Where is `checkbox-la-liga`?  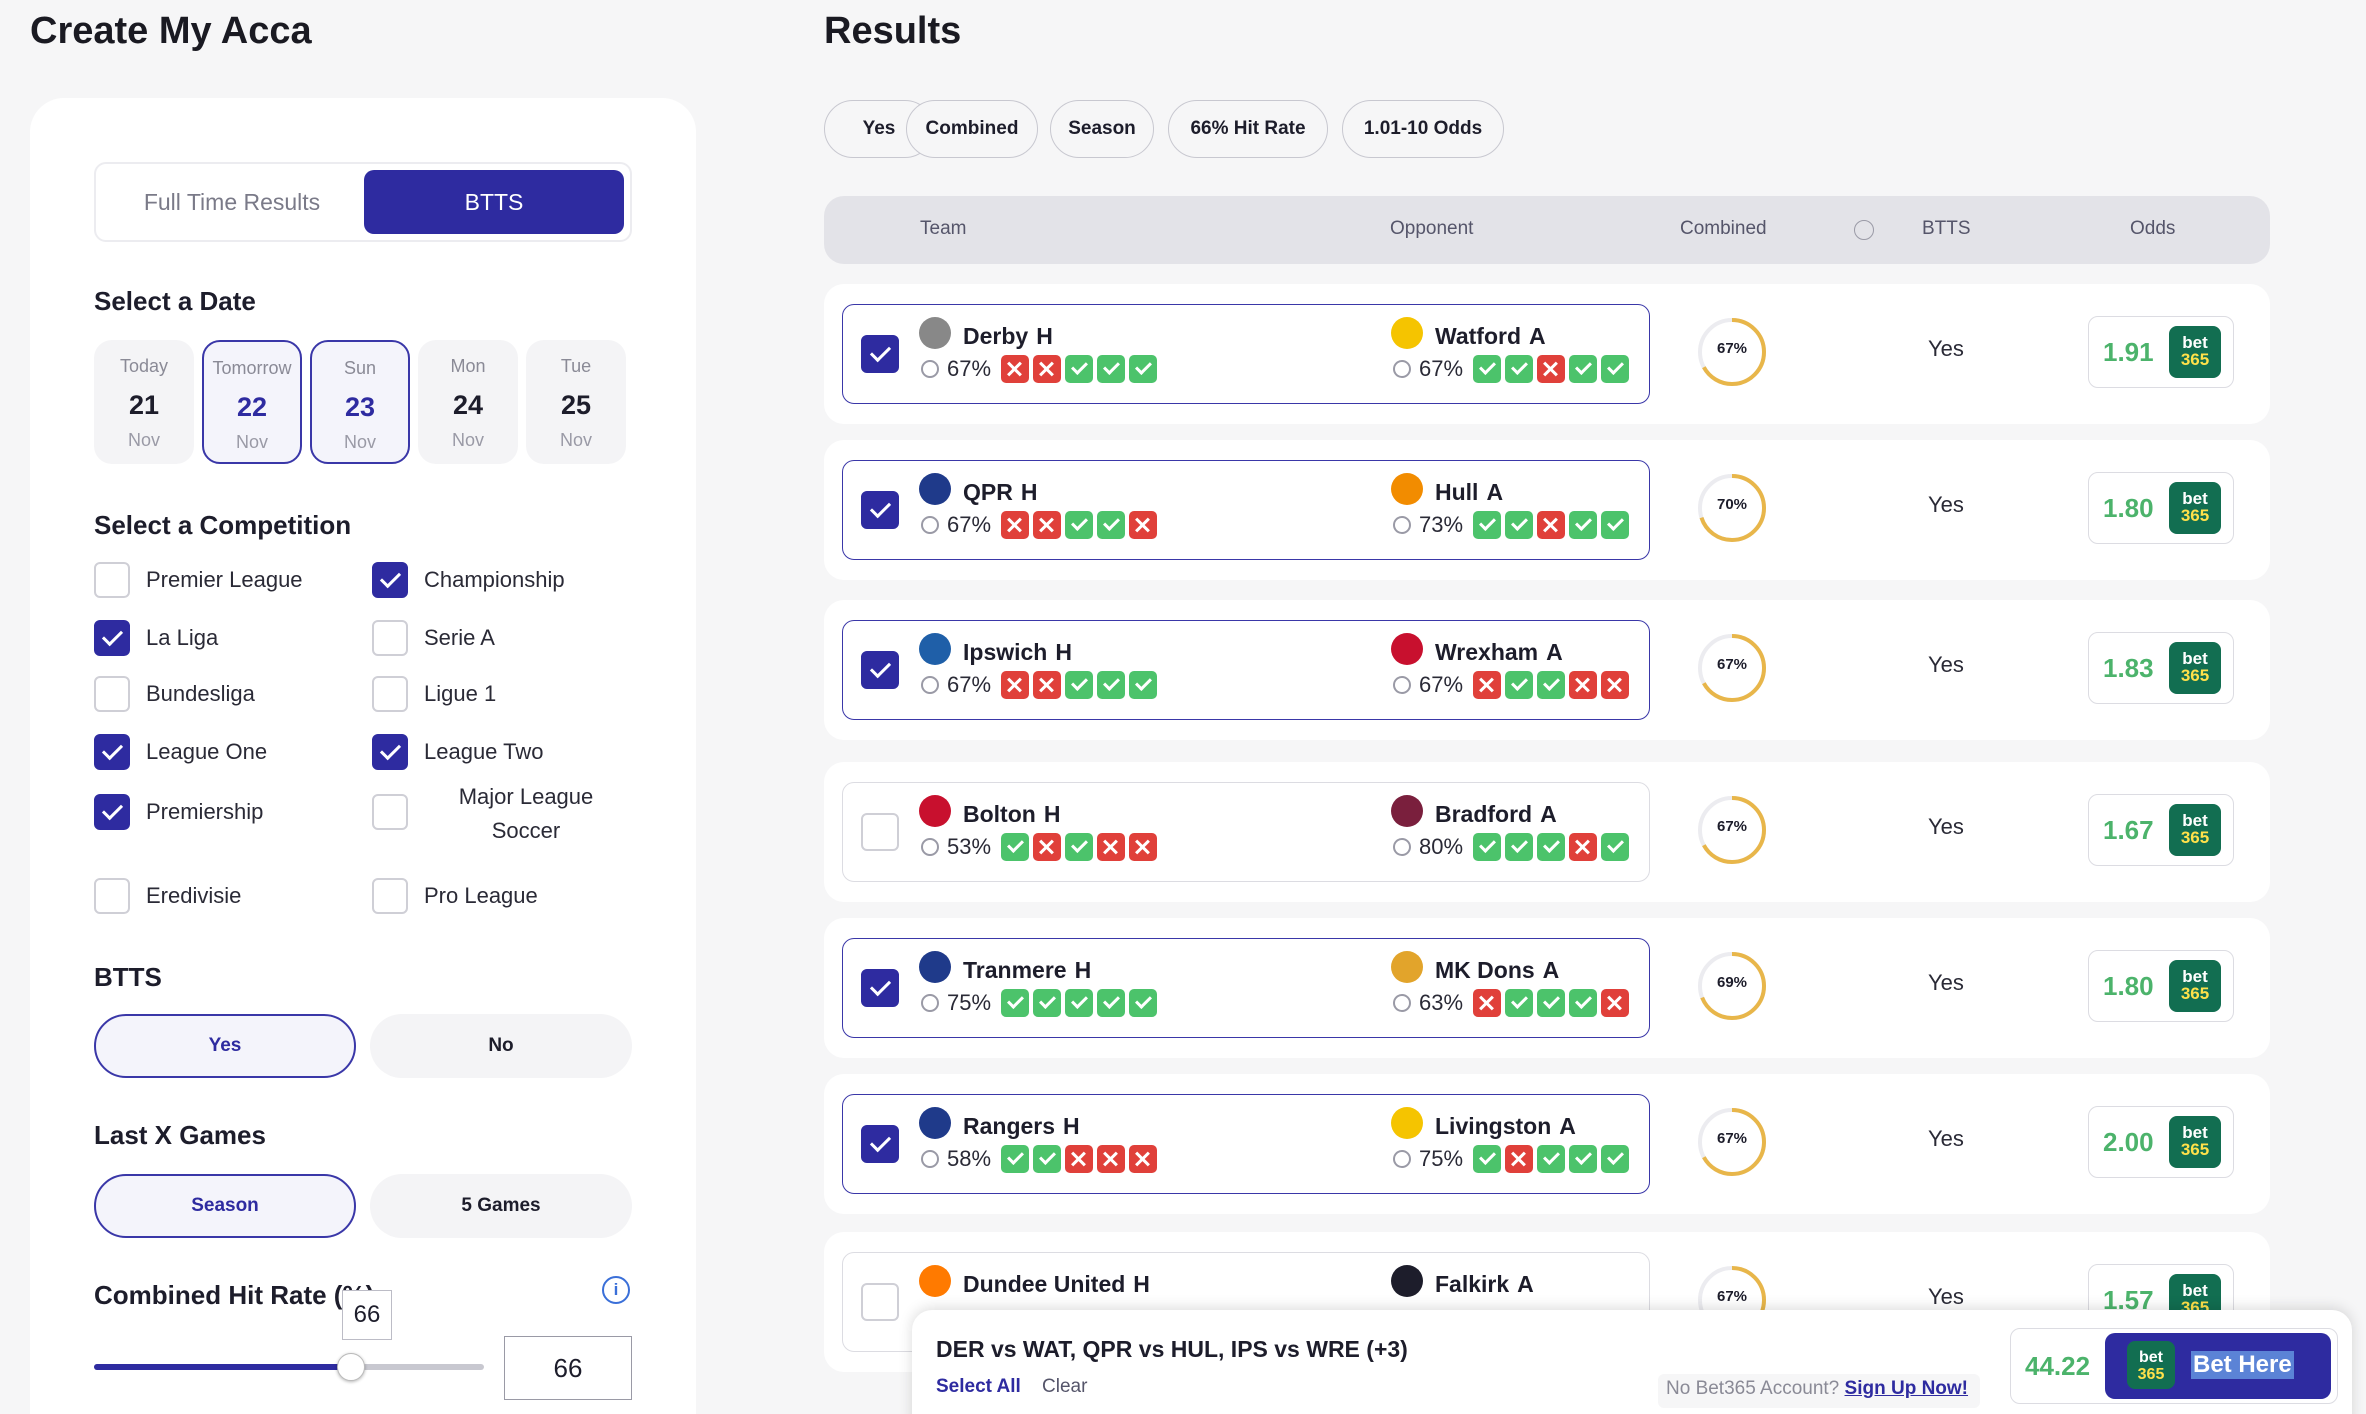
checkbox-la-liga is located at coordinates (112, 638).